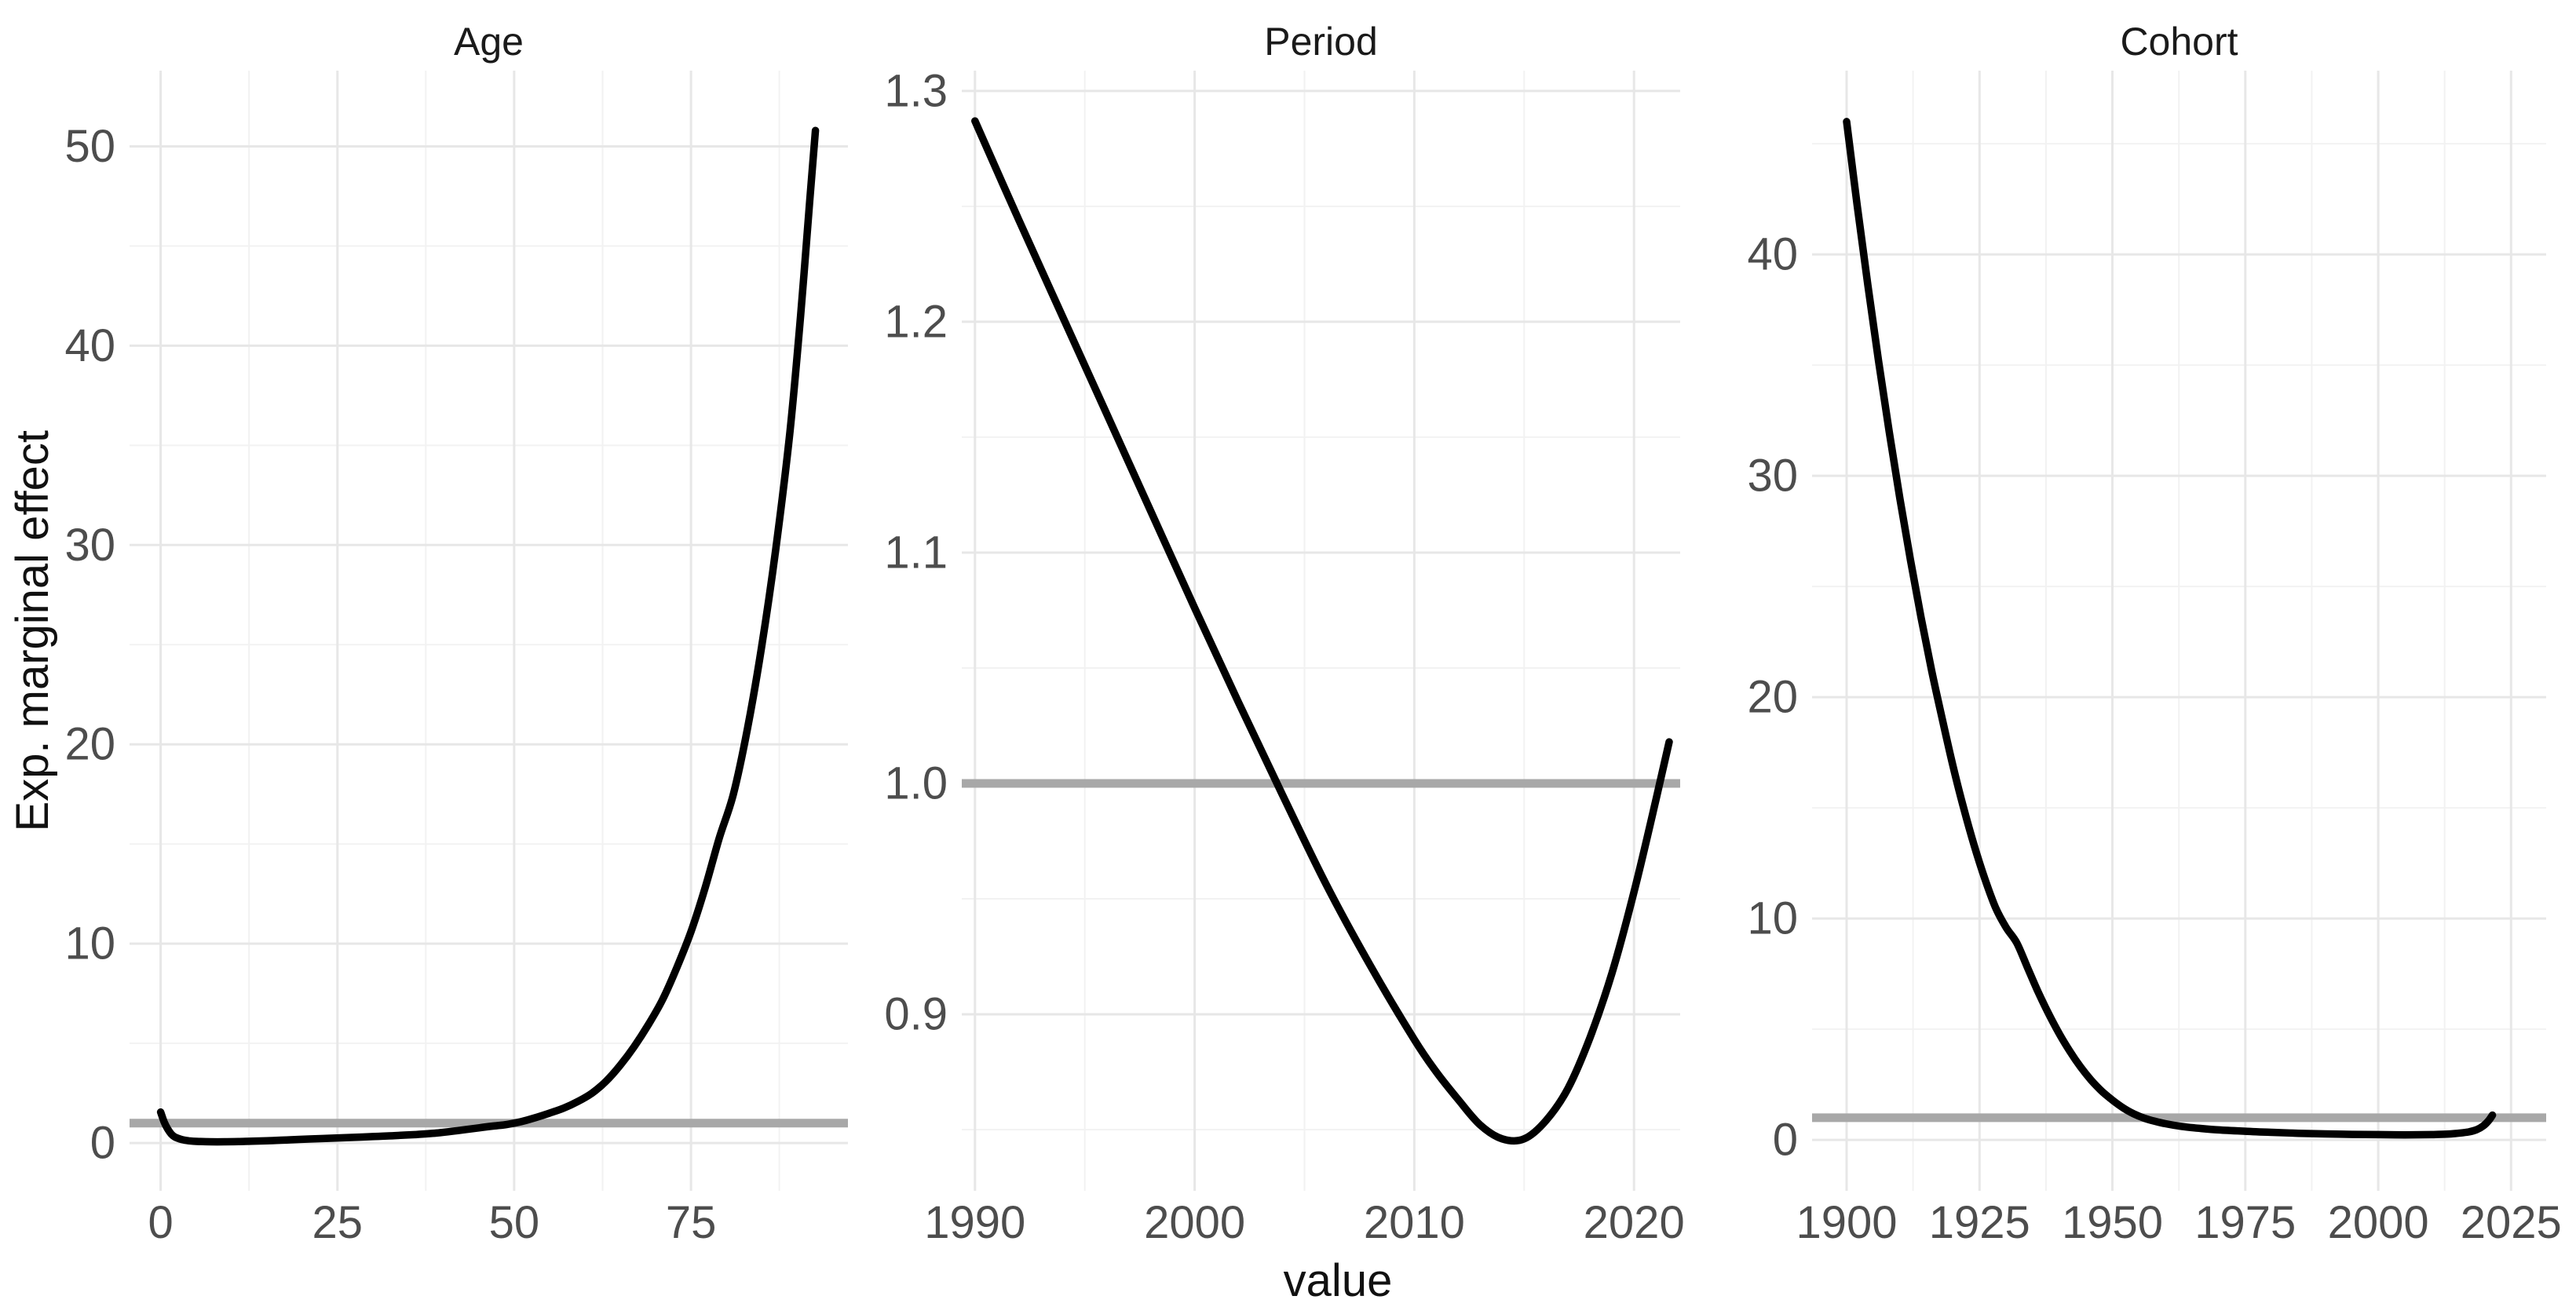 This screenshot has height=1307, width=2576. What do you see at coordinates (32, 630) in the screenshot?
I see `y-axis-title: Exp. marginal effect` at bounding box center [32, 630].